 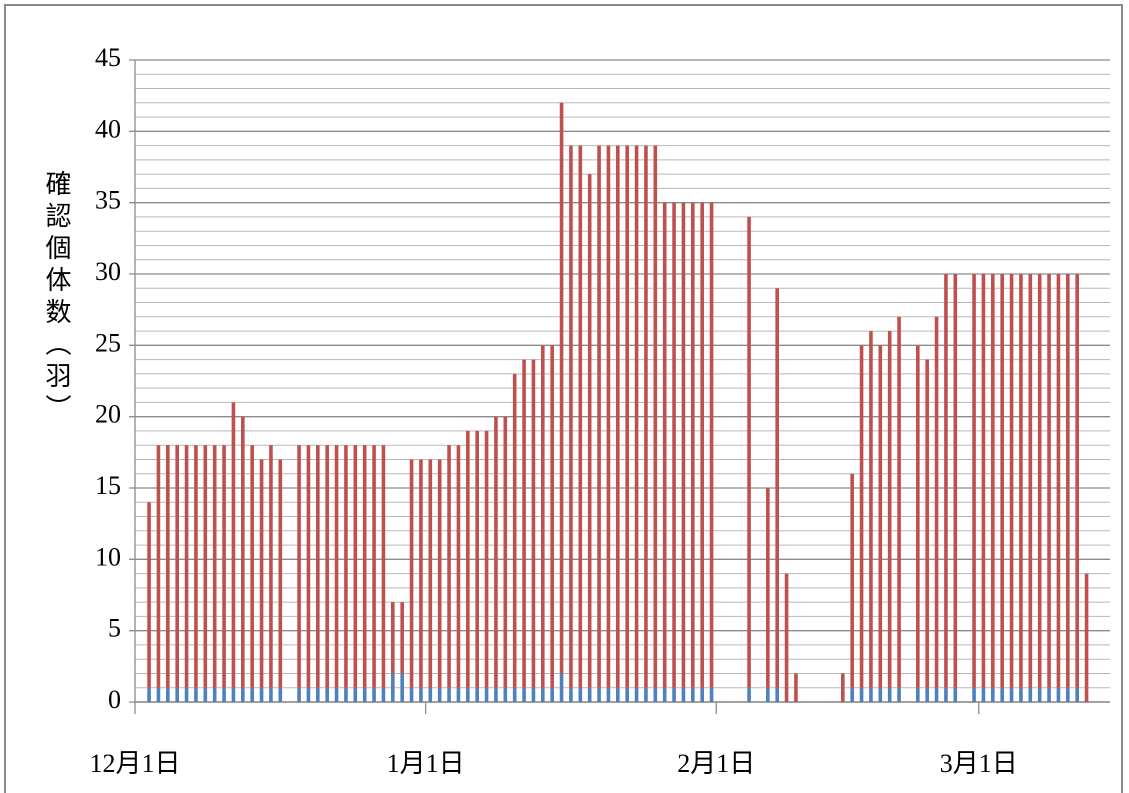 I want to click on x-tick-label: 1月1日, so click(x=426, y=763).